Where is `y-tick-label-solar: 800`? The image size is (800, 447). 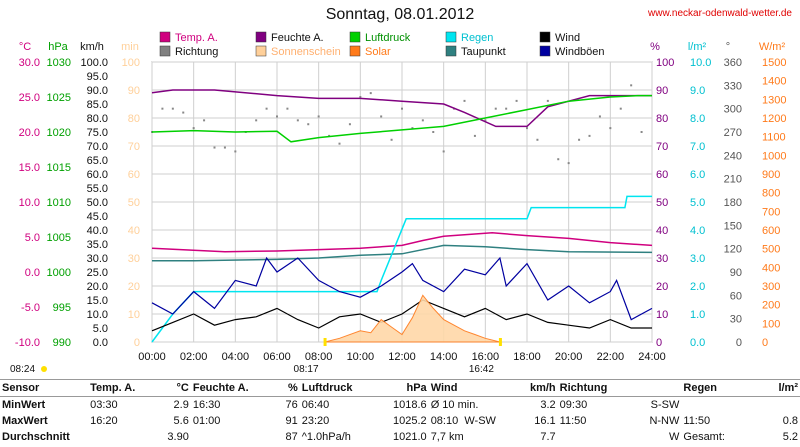 y-tick-label-solar: 800 is located at coordinates (771, 194).